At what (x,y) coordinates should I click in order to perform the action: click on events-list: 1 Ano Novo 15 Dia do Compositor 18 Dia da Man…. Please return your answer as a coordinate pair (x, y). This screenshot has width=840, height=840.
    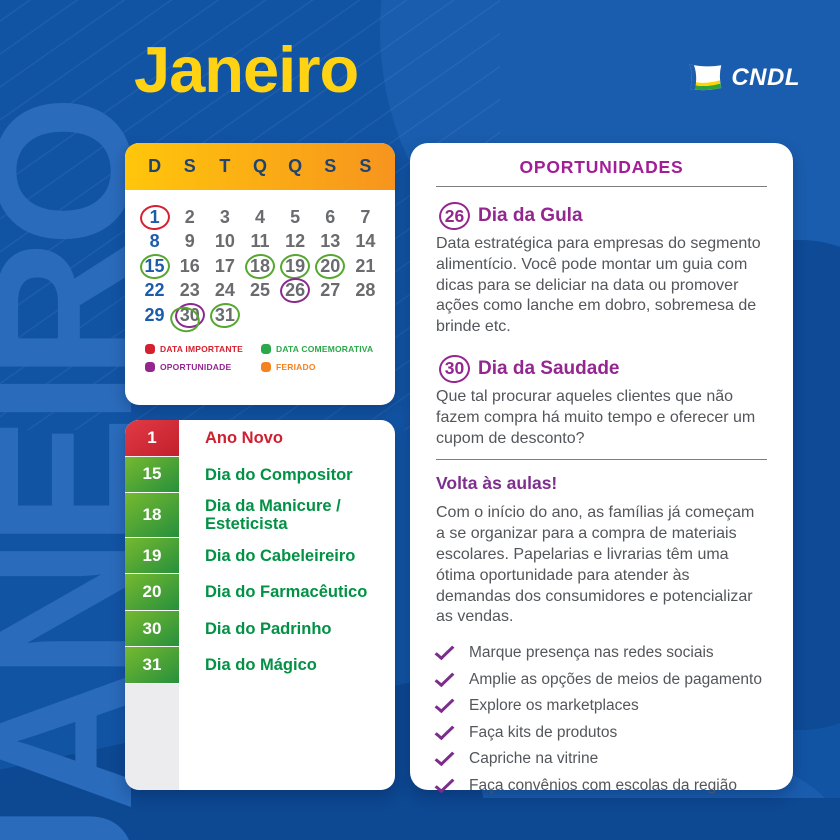
    Looking at the image, I should click on (260, 552).